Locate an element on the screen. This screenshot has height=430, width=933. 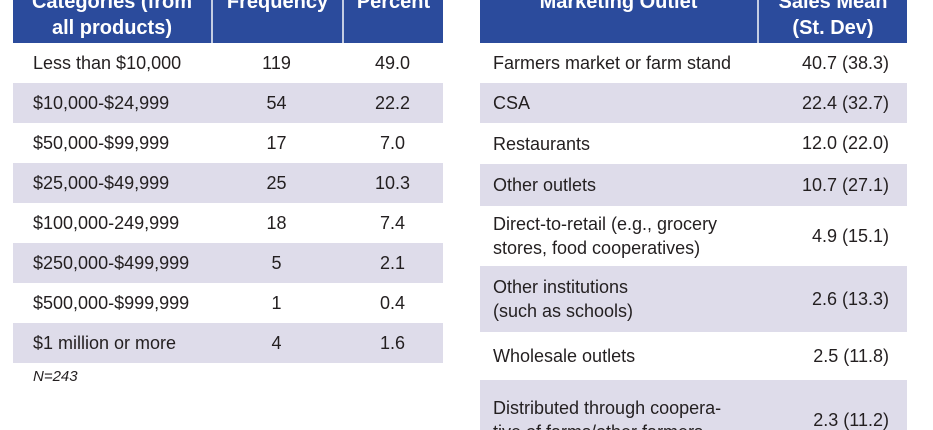
category-cell: $100,000-249,999 is located at coordinates (106, 223).